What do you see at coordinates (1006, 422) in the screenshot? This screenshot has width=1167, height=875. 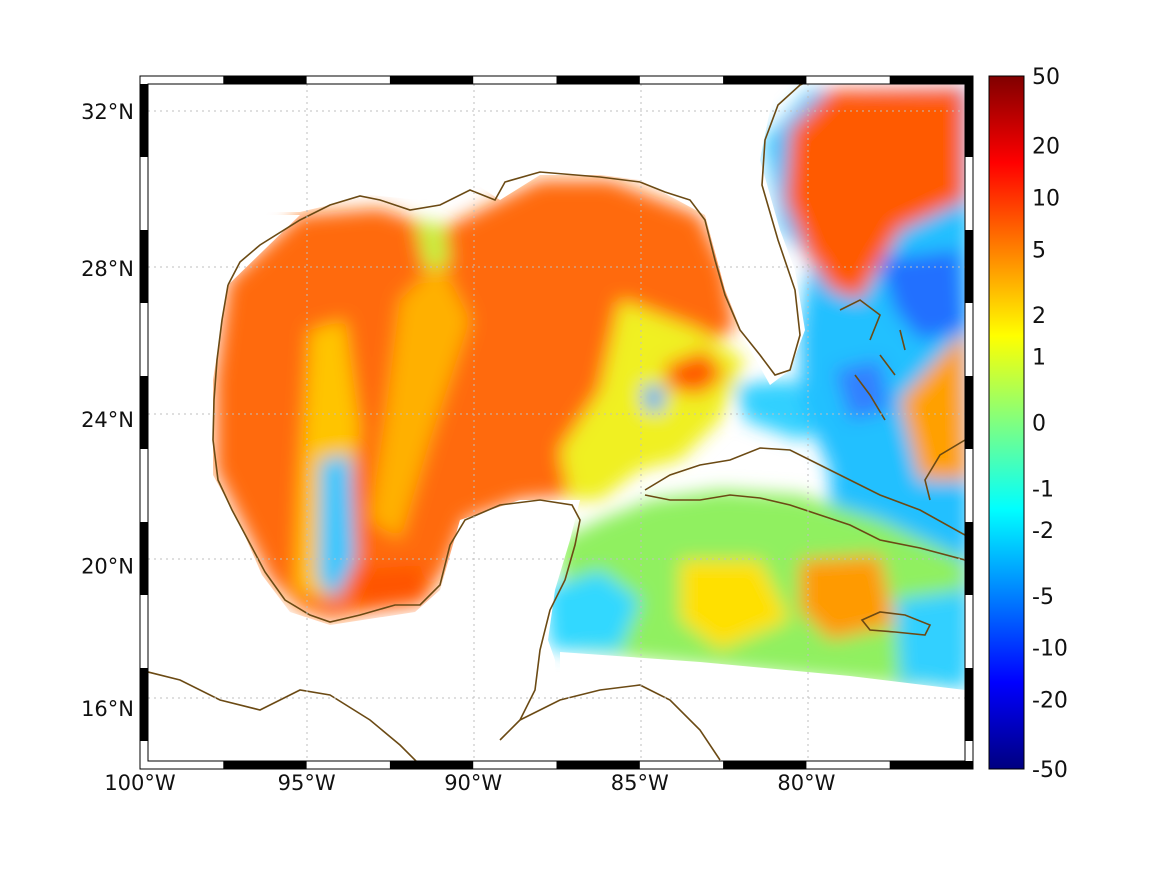 I see `colorbar-gradient` at bounding box center [1006, 422].